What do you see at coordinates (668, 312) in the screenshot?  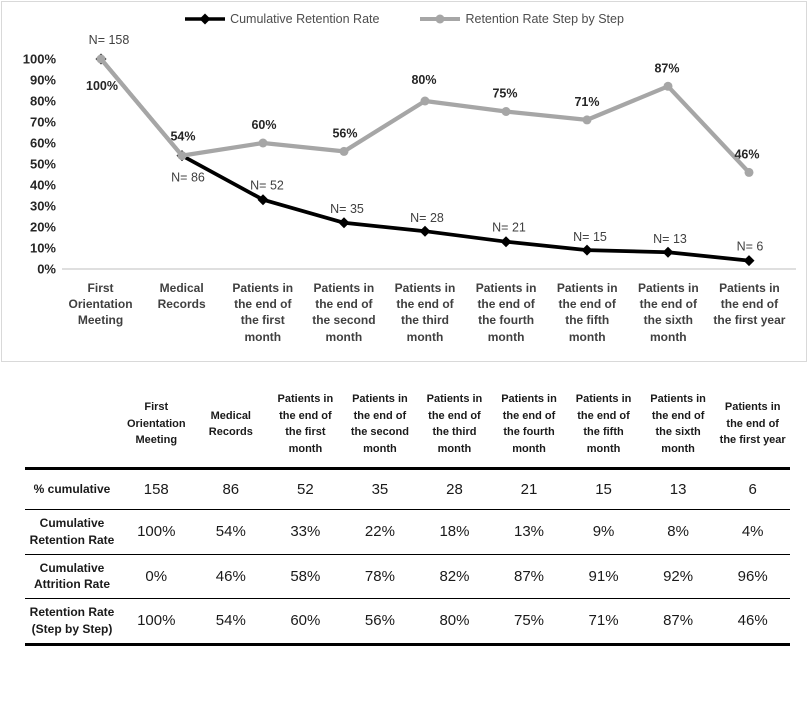 I see `x-axis-category-label: Patients in the end of the sixth month` at bounding box center [668, 312].